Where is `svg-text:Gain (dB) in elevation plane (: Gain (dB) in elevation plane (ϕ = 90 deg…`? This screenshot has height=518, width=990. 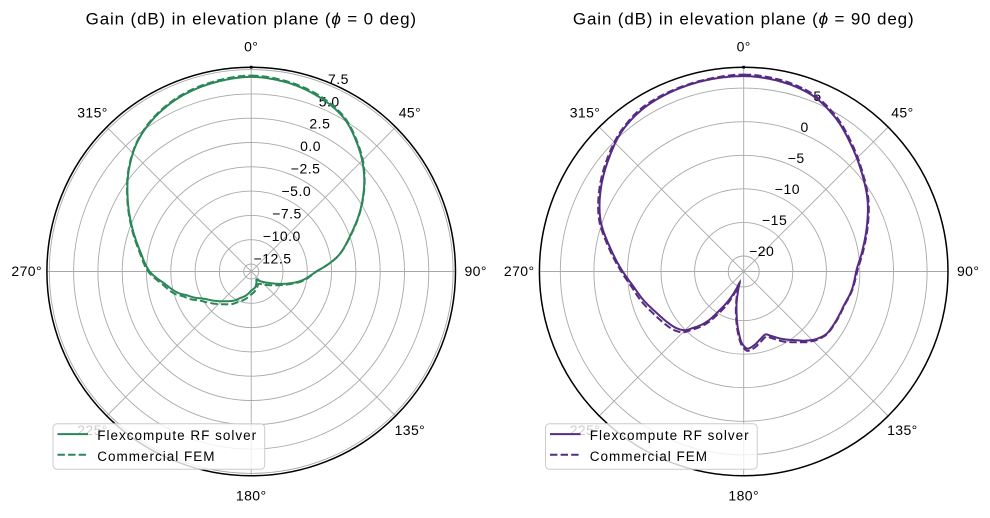
svg-text:Gain (dB) in elevation plane (: Gain (dB) in elevation plane (ϕ = 90 deg… is located at coordinates (744, 18).